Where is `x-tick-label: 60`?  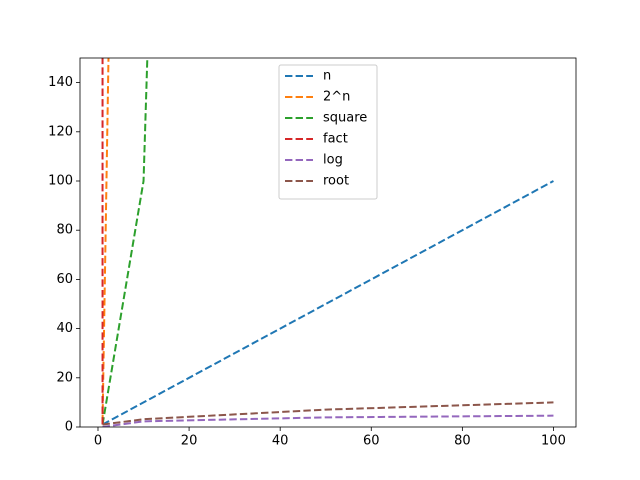
x-tick-label: 60 is located at coordinates (371, 441).